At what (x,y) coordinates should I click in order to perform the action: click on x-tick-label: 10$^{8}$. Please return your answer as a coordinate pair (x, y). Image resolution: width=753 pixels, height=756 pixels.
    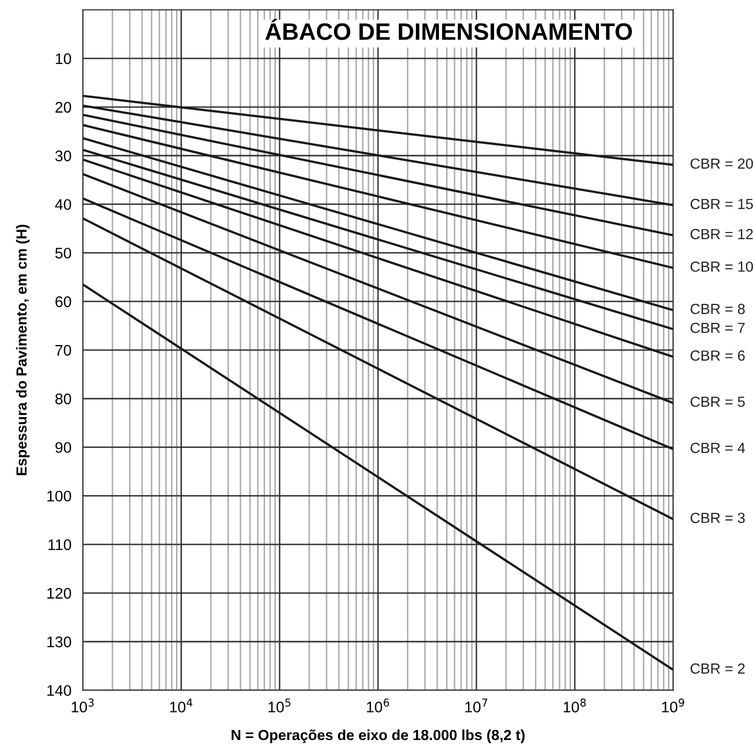
    Looking at the image, I should click on (575, 705).